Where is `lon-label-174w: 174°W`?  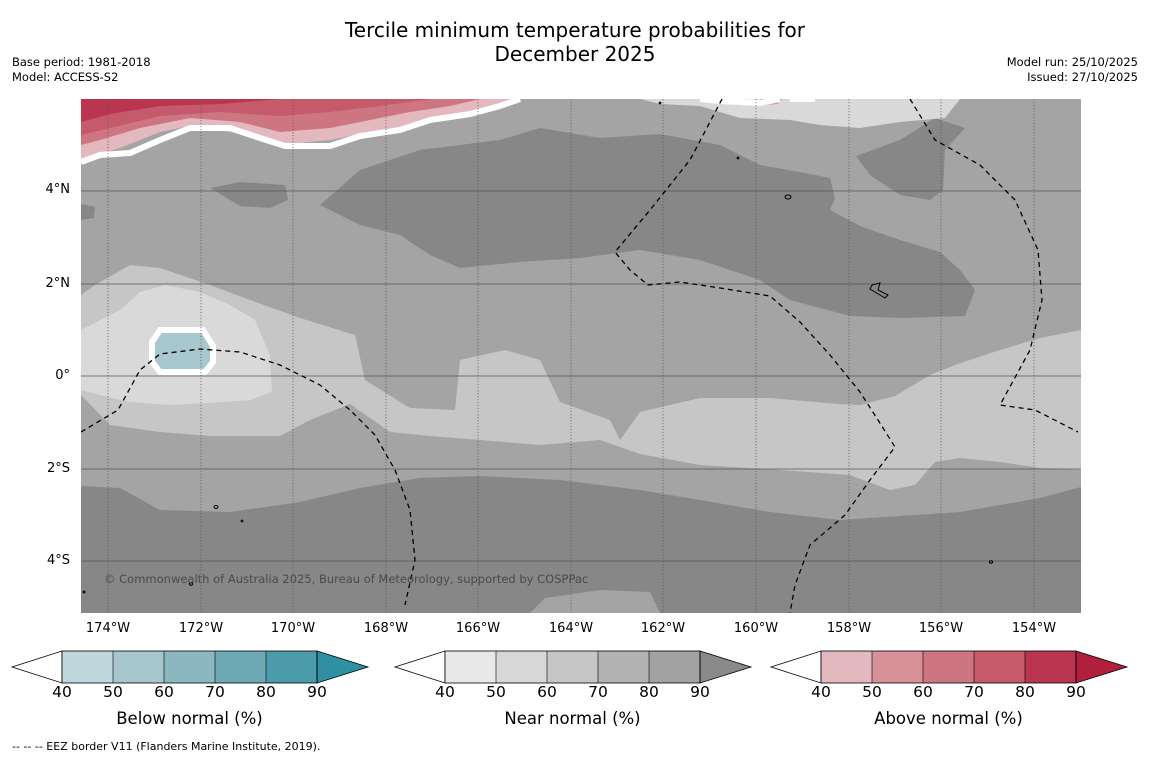 lon-label-174w: 174°W is located at coordinates (108, 628).